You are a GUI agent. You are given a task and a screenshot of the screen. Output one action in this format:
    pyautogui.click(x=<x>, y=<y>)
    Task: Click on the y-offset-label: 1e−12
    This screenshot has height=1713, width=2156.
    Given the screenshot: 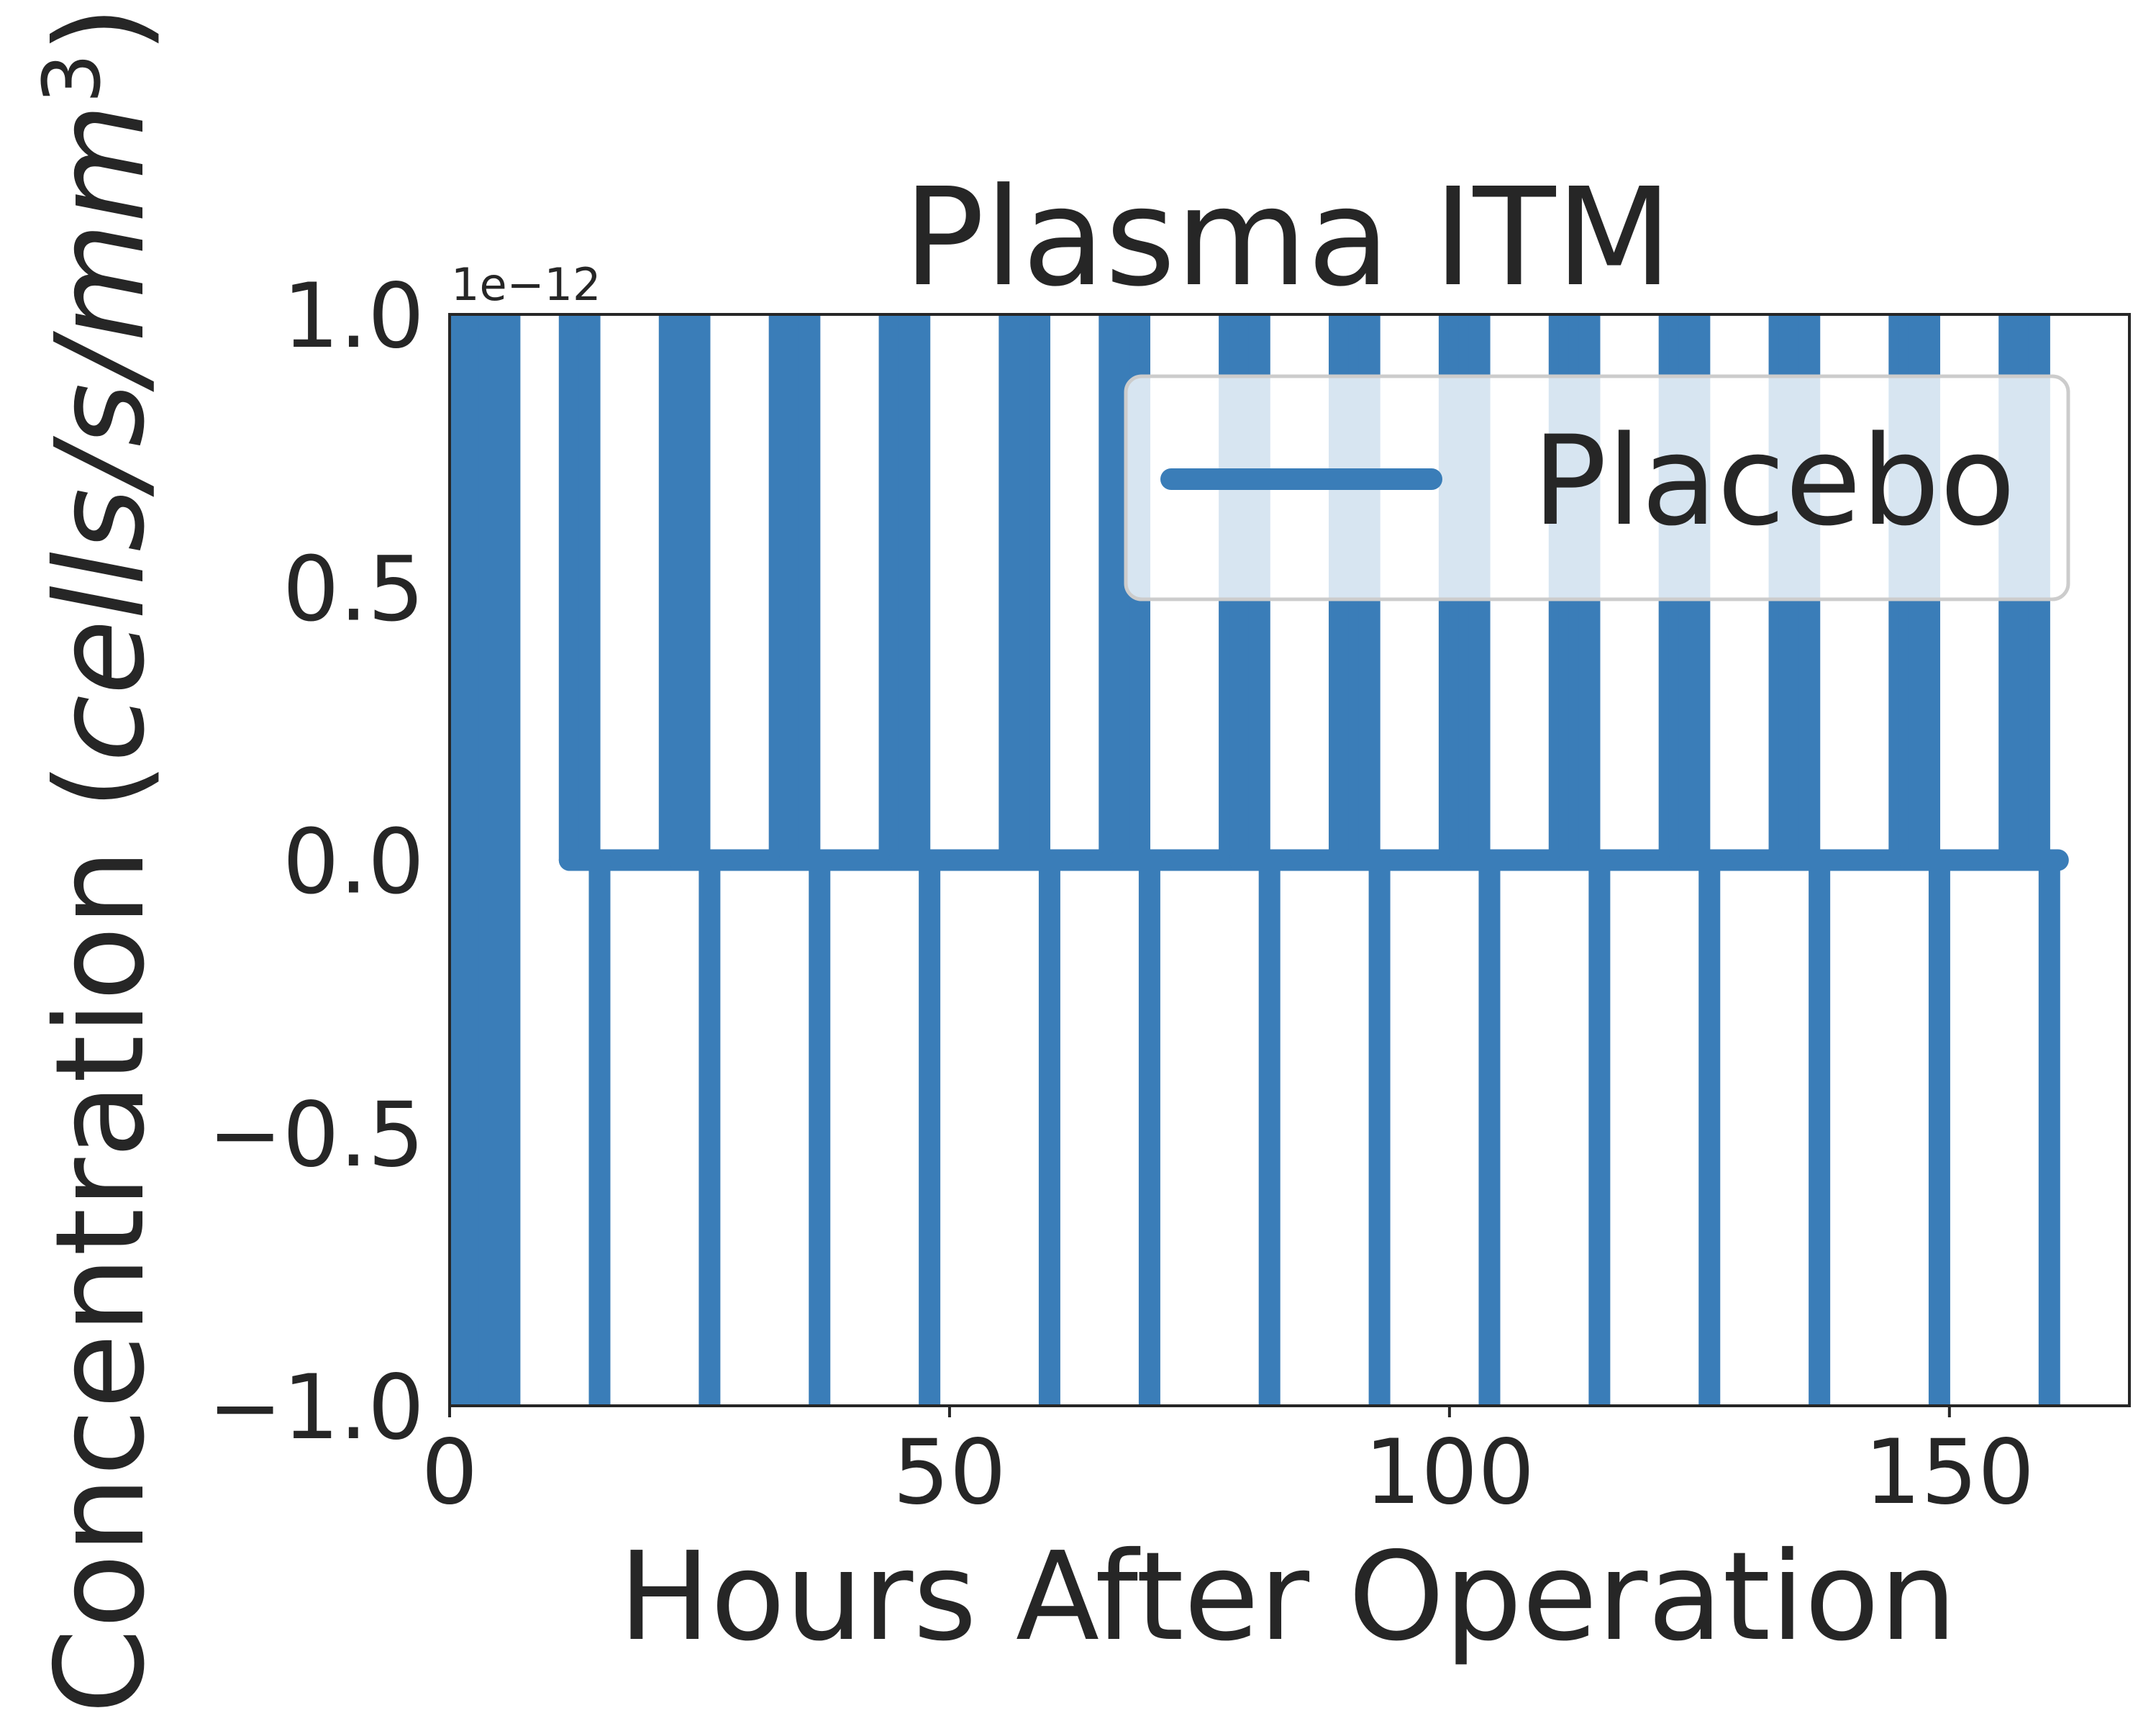 What is the action you would take?
    pyautogui.click(x=526, y=284)
    